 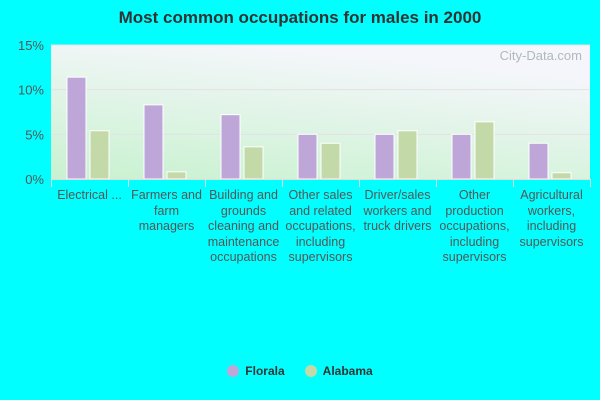 What do you see at coordinates (31, 45) in the screenshot?
I see `y-tick-label: 15%` at bounding box center [31, 45].